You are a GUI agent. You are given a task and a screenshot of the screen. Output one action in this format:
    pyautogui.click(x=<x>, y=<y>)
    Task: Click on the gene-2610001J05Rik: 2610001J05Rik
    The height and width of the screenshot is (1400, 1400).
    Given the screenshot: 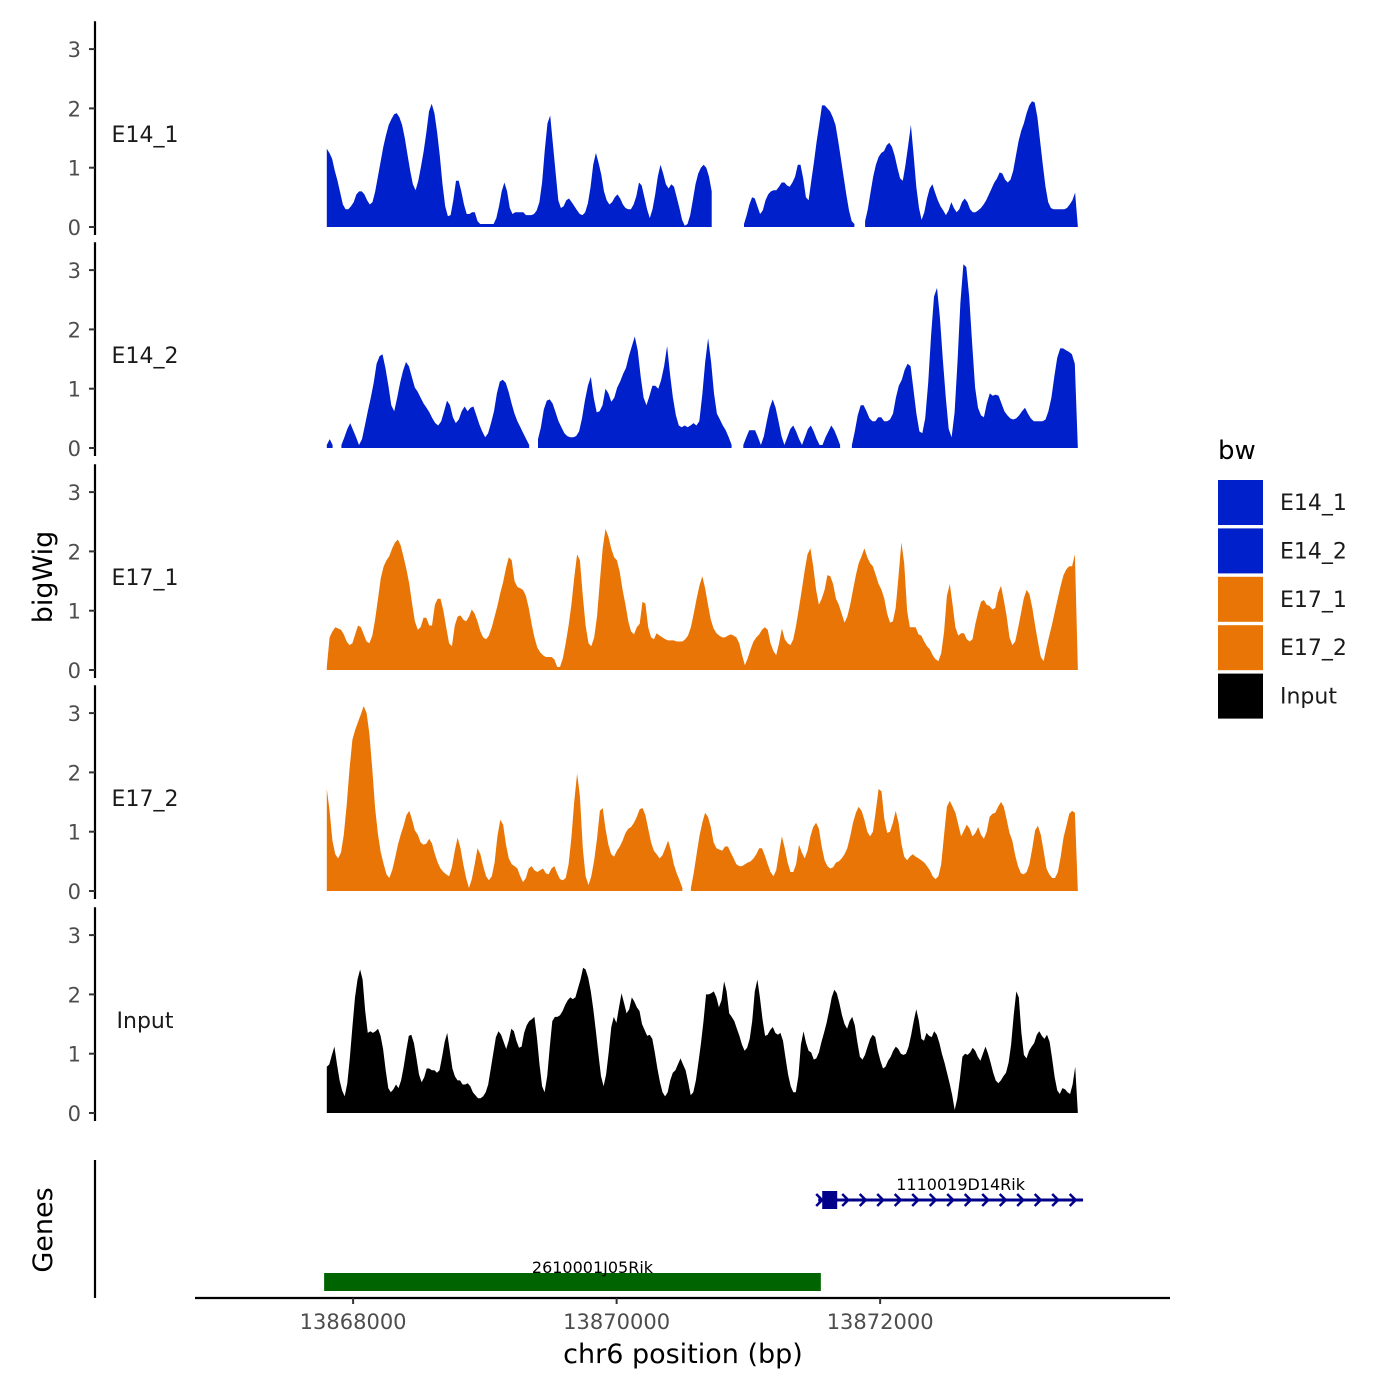 What is the action you would take?
    pyautogui.click(x=572, y=1274)
    